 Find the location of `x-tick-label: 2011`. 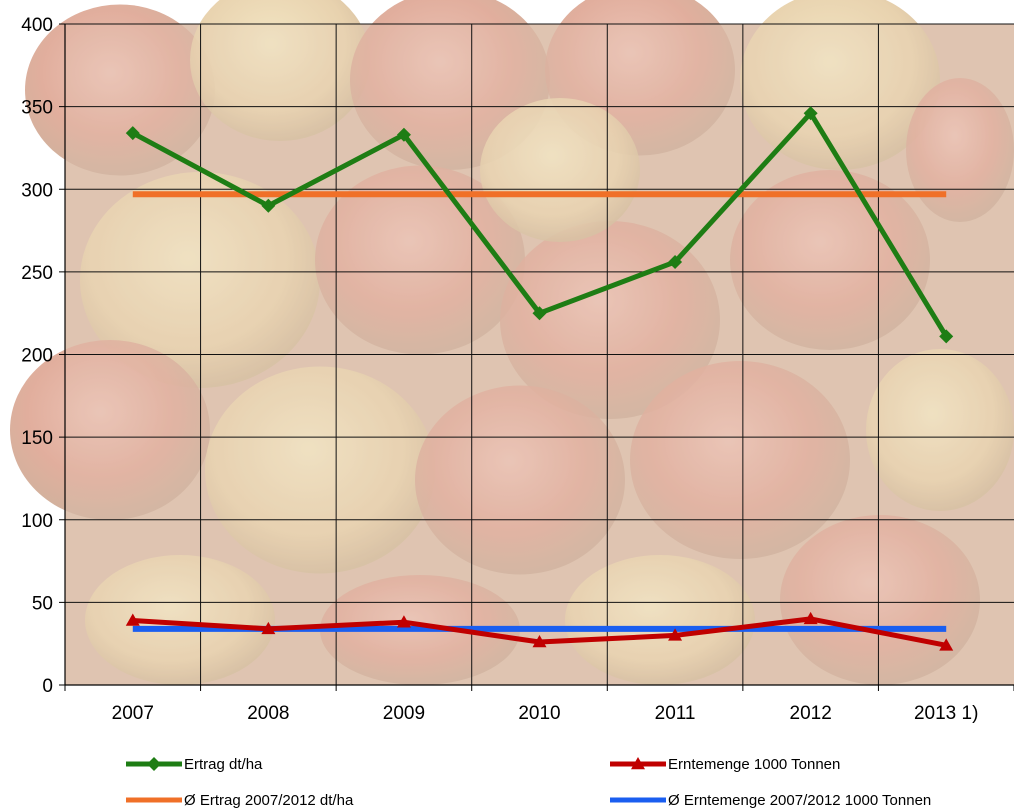

x-tick-label: 2011 is located at coordinates (675, 713).